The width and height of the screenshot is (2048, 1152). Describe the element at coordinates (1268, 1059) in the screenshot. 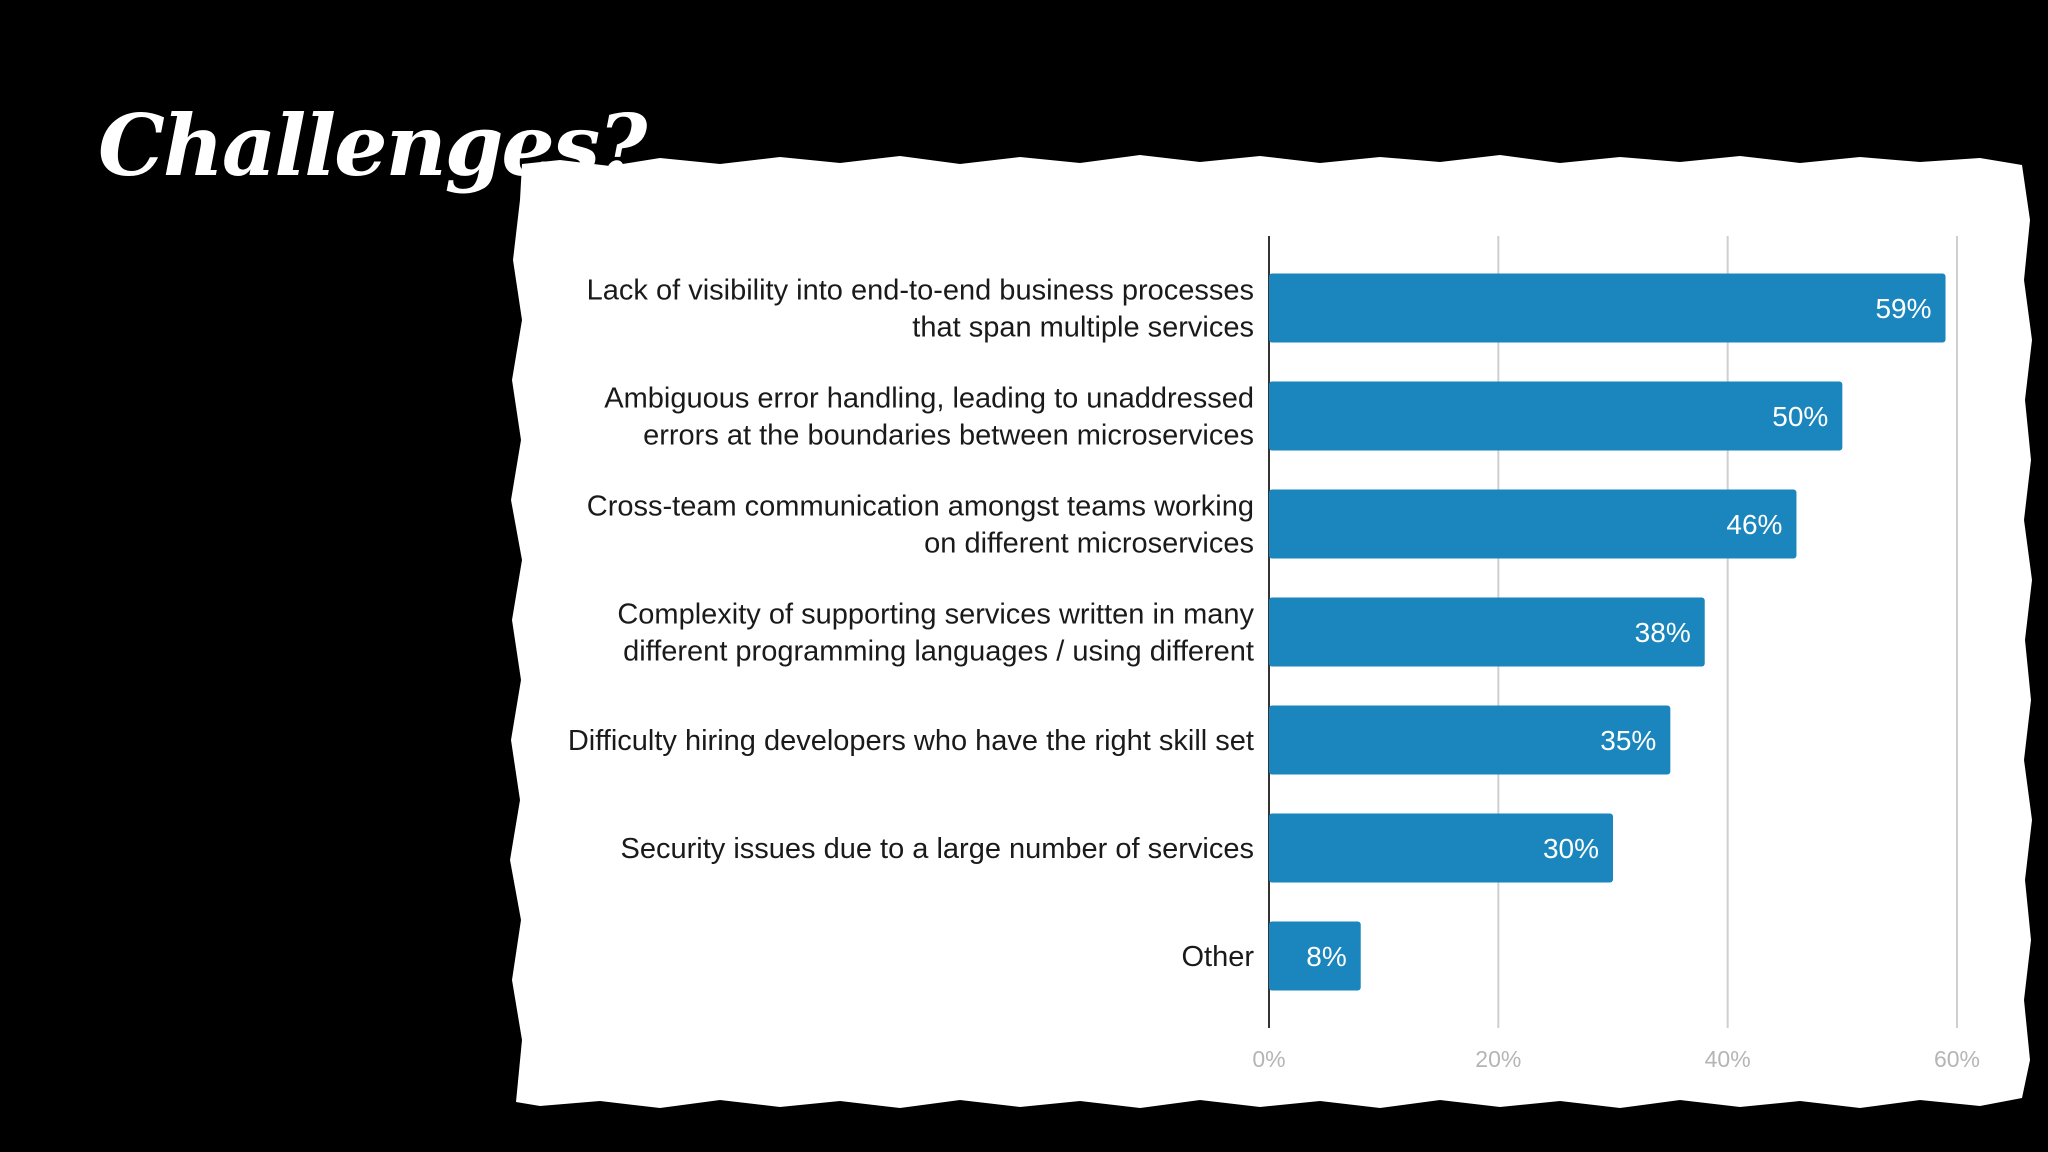

I see `x-tick-label: 0%` at that location.